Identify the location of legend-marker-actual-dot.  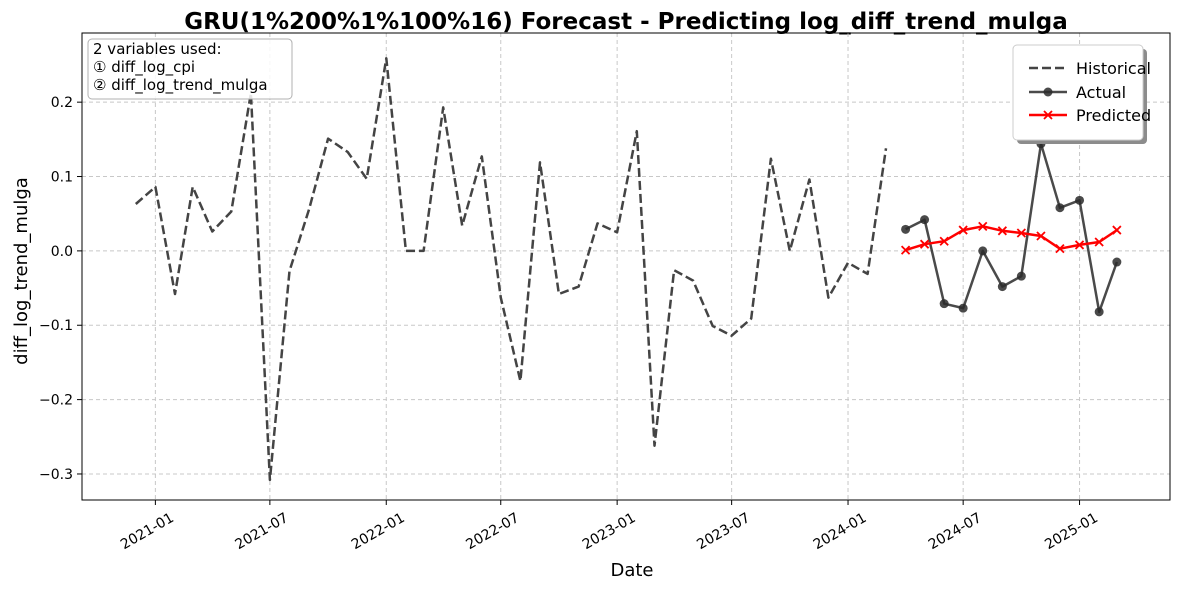
(1048, 92).